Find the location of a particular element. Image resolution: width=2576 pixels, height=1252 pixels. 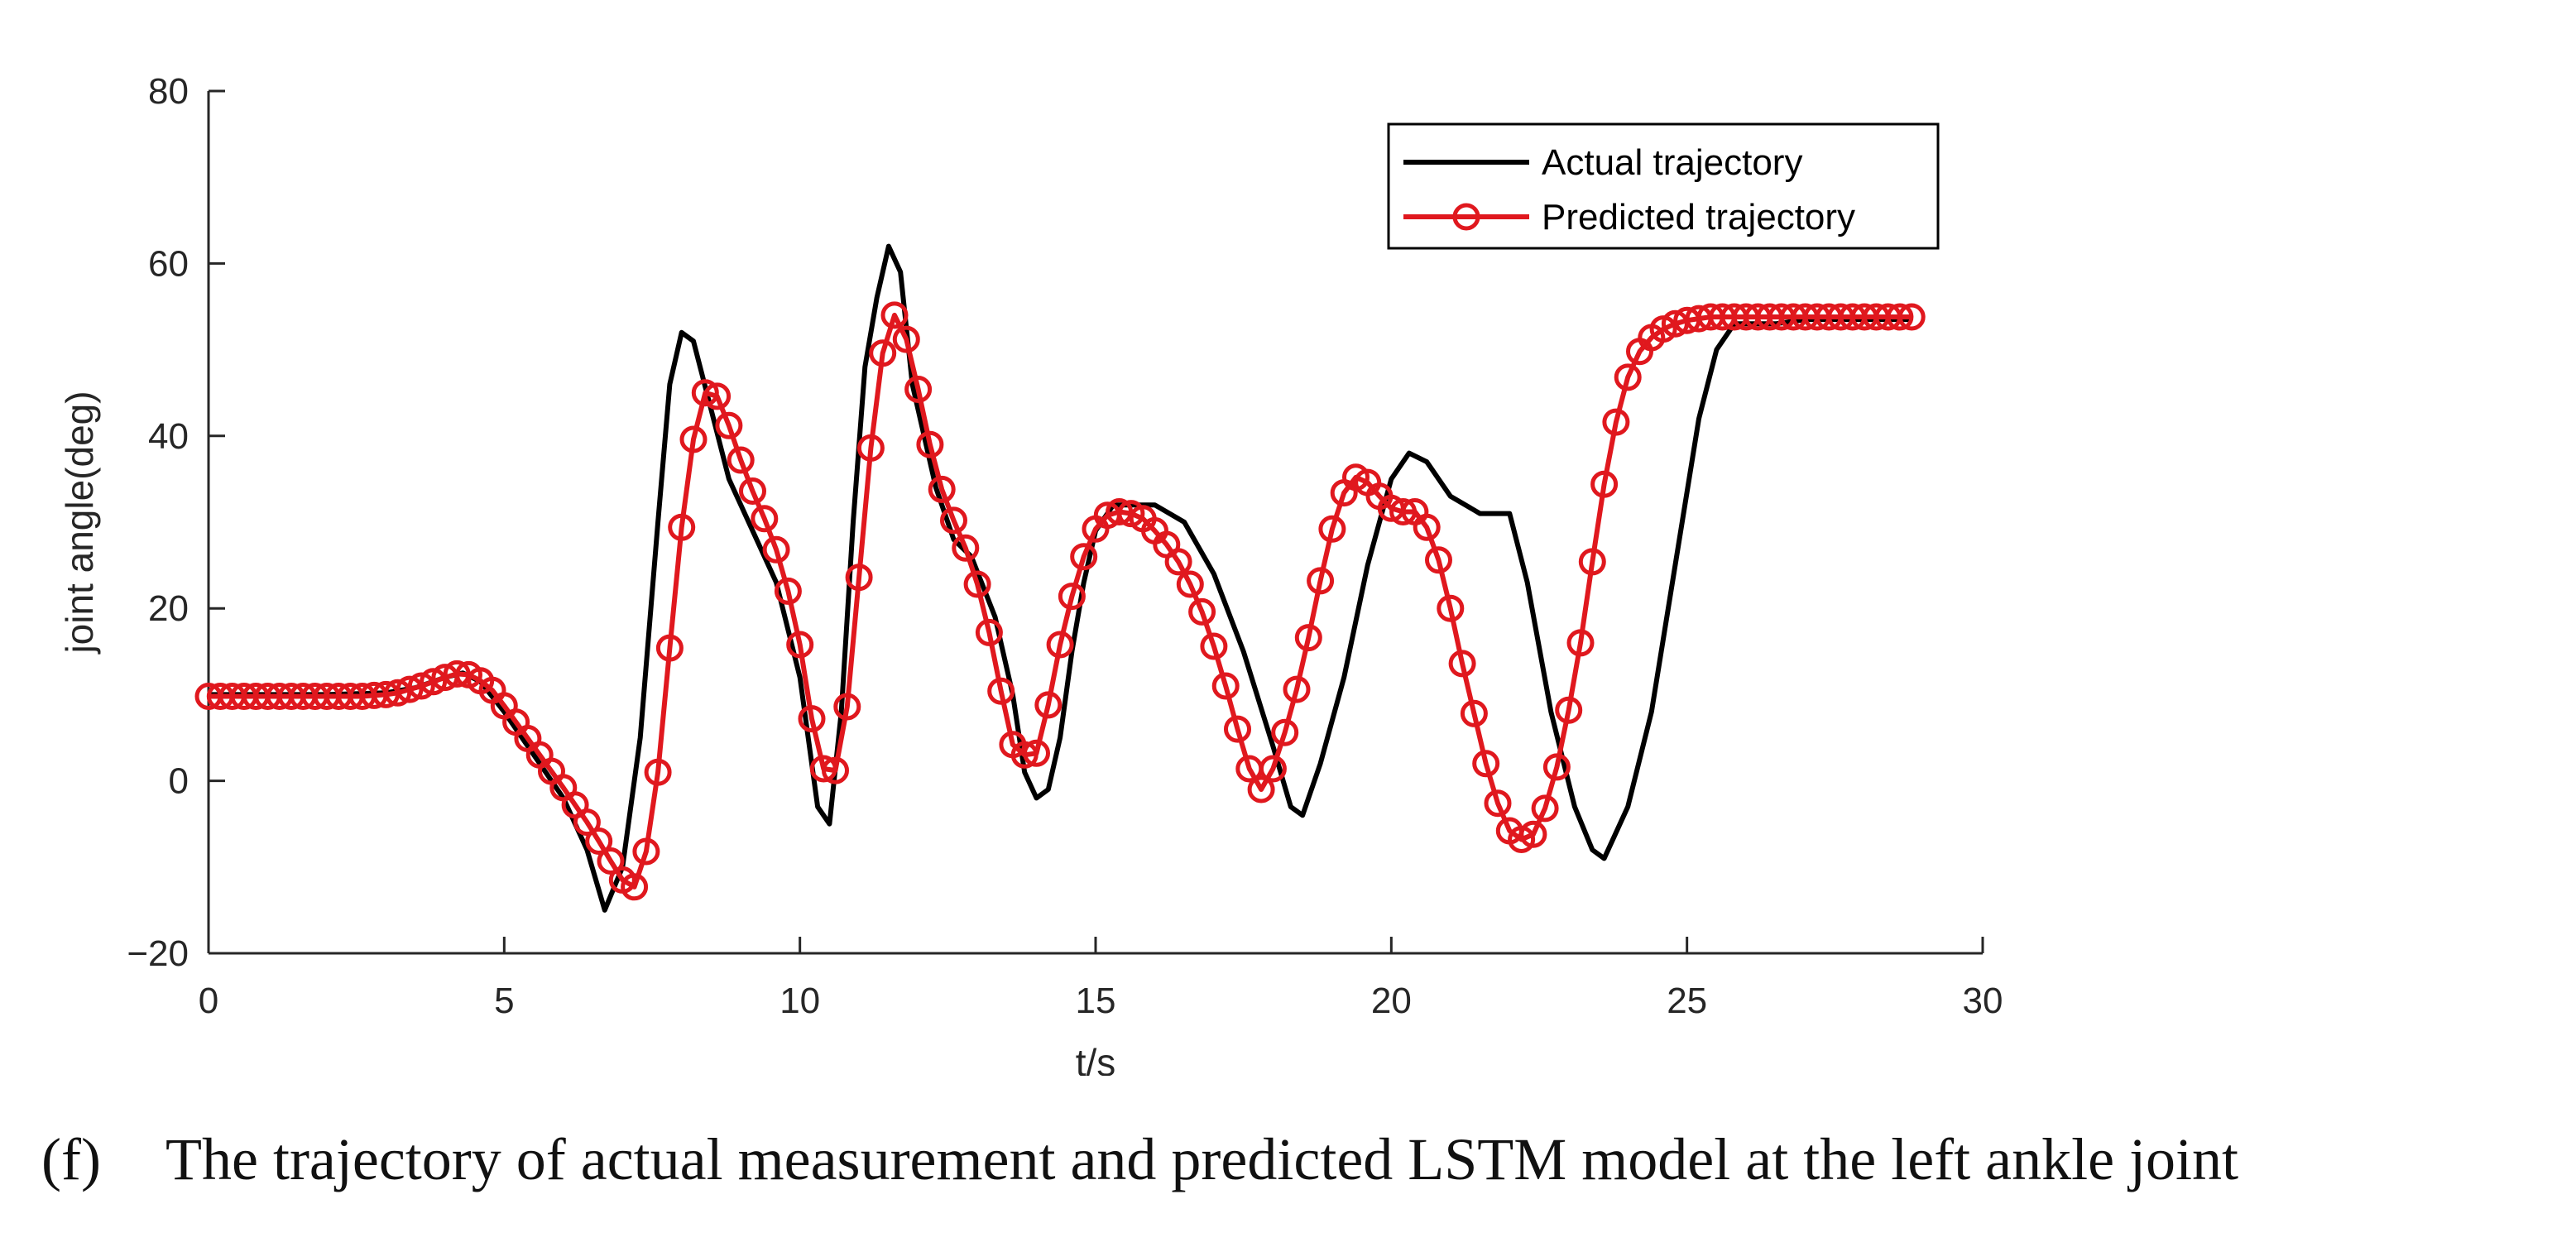

y-tick-label: 0 is located at coordinates (179, 781).